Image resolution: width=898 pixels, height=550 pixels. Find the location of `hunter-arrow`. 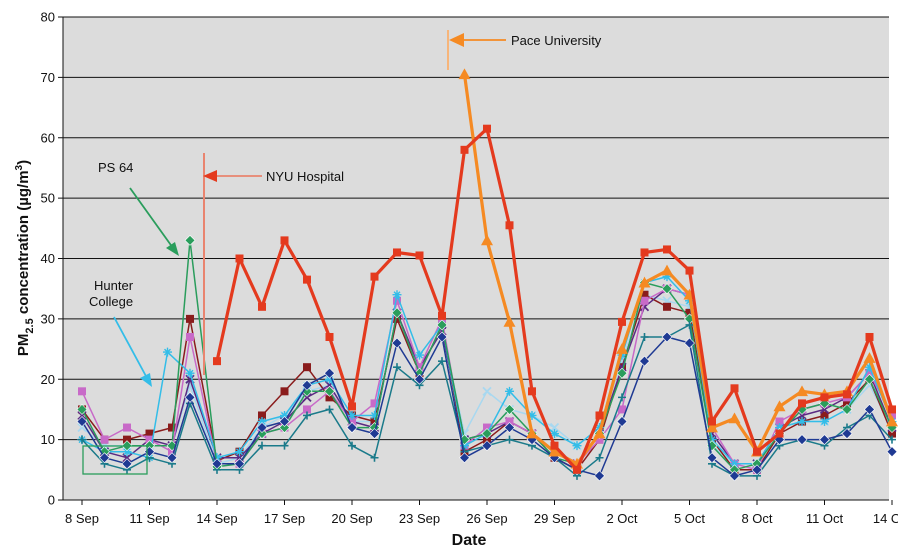

hunter-arrow is located at coordinates (130, 347).